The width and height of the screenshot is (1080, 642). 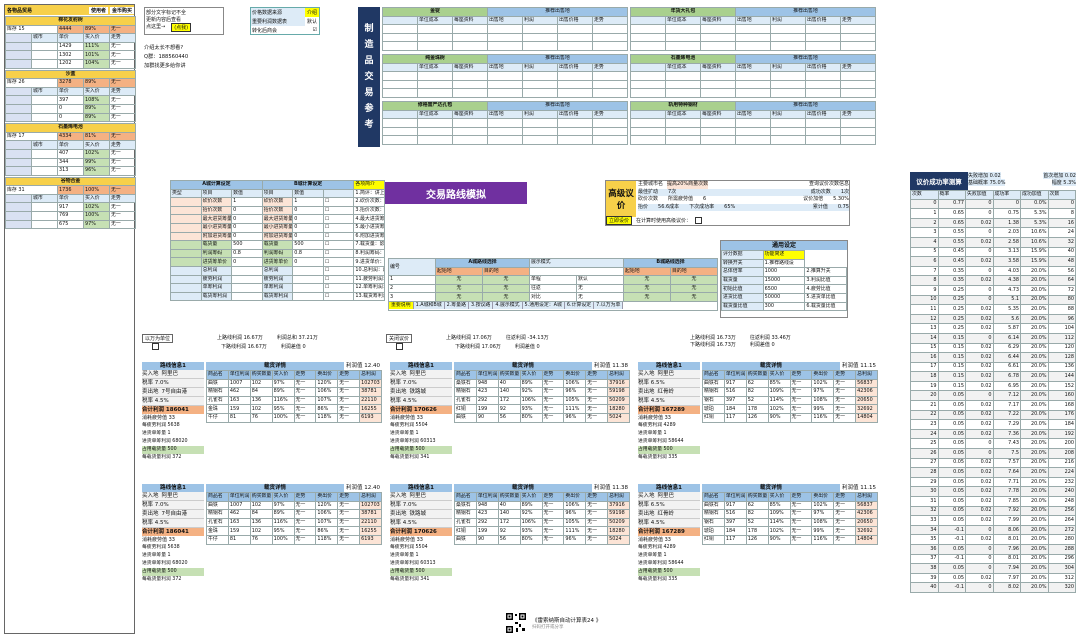 I want to click on left-row: 344 99% 无一, so click(x=70, y=162).